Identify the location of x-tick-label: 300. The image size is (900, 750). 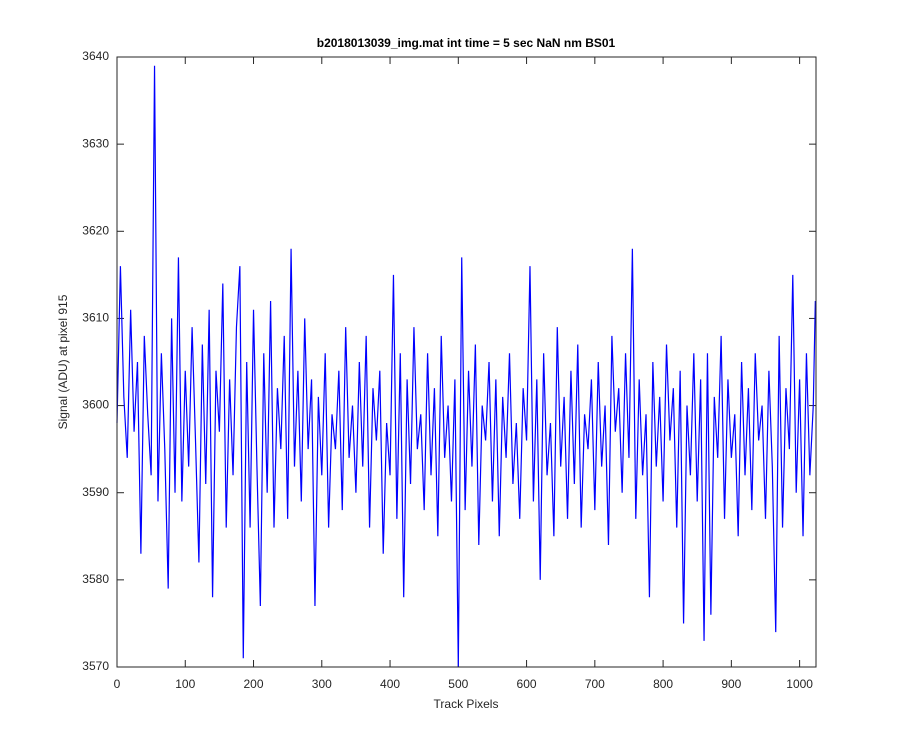
(322, 684).